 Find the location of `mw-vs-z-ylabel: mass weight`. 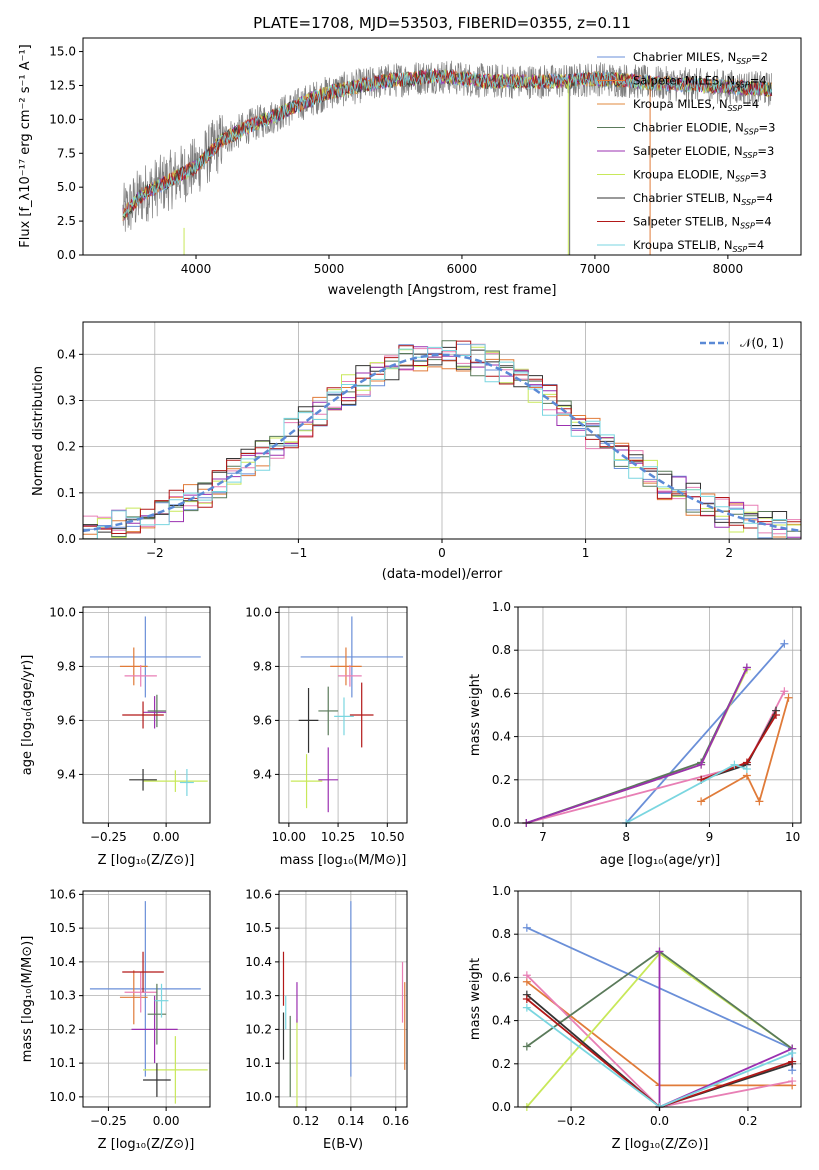

mw-vs-z-ylabel: mass weight is located at coordinates (475, 999).